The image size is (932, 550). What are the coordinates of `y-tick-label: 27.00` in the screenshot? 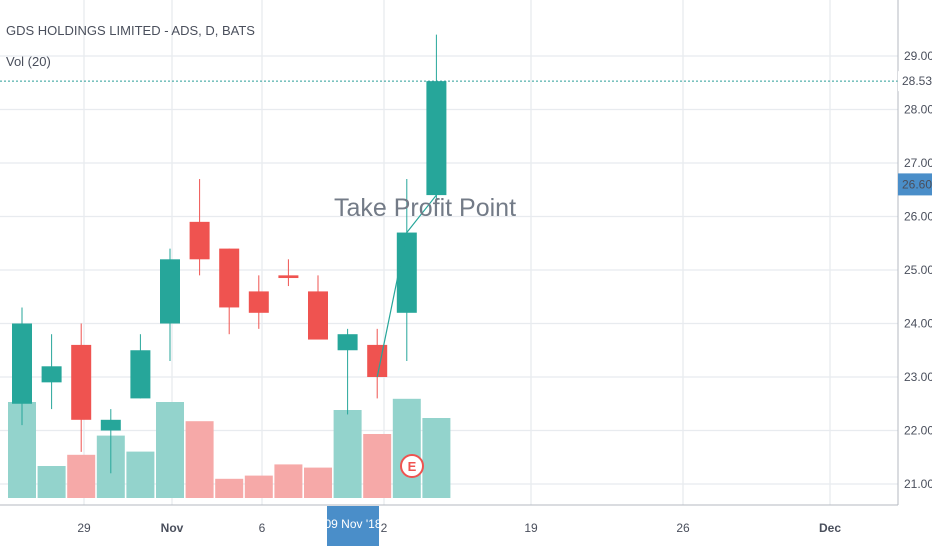 It's located at (918, 163).